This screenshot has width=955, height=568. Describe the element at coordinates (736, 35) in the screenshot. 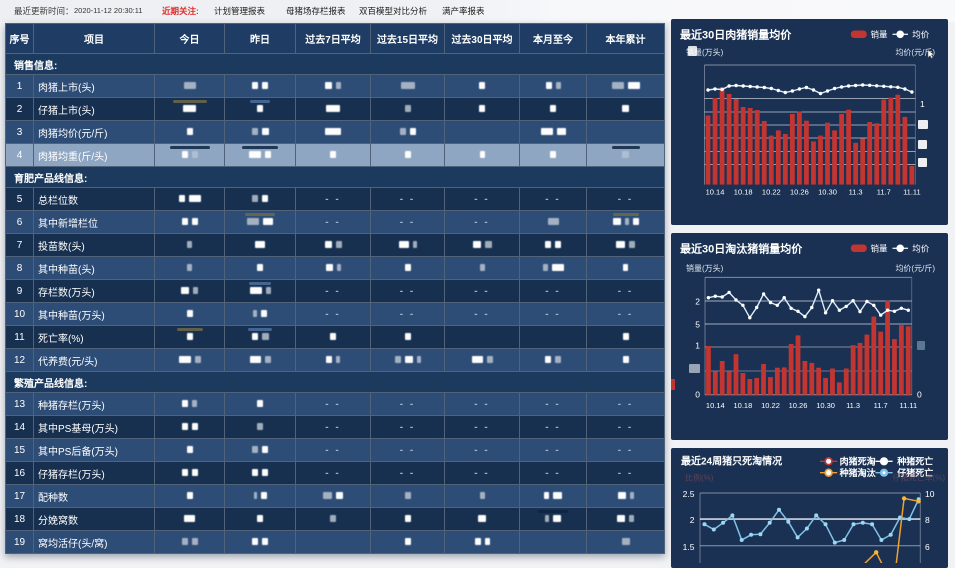

I see `svg-text: 最近30日肉猪销量均价` at that location.